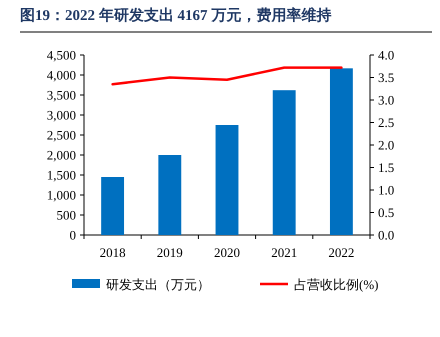 This screenshot has height=337, width=440. What do you see at coordinates (61, 175) in the screenshot?
I see `y-tick-label: 1,500` at bounding box center [61, 175].